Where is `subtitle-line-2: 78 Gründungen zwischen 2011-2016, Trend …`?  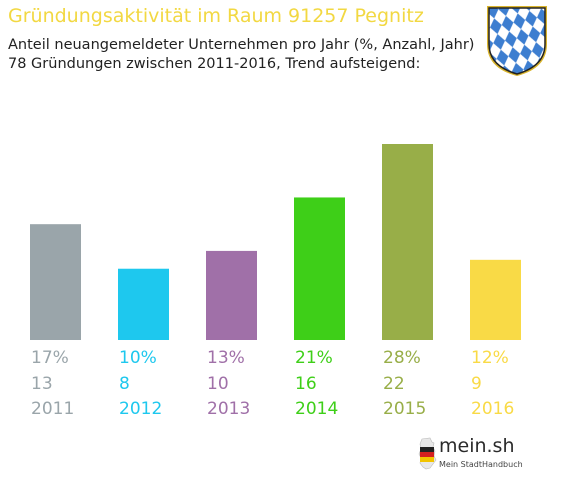
subtitle-line-2: 78 Gründungen zwischen 2011-2016, Trend … is located at coordinates (214, 64).